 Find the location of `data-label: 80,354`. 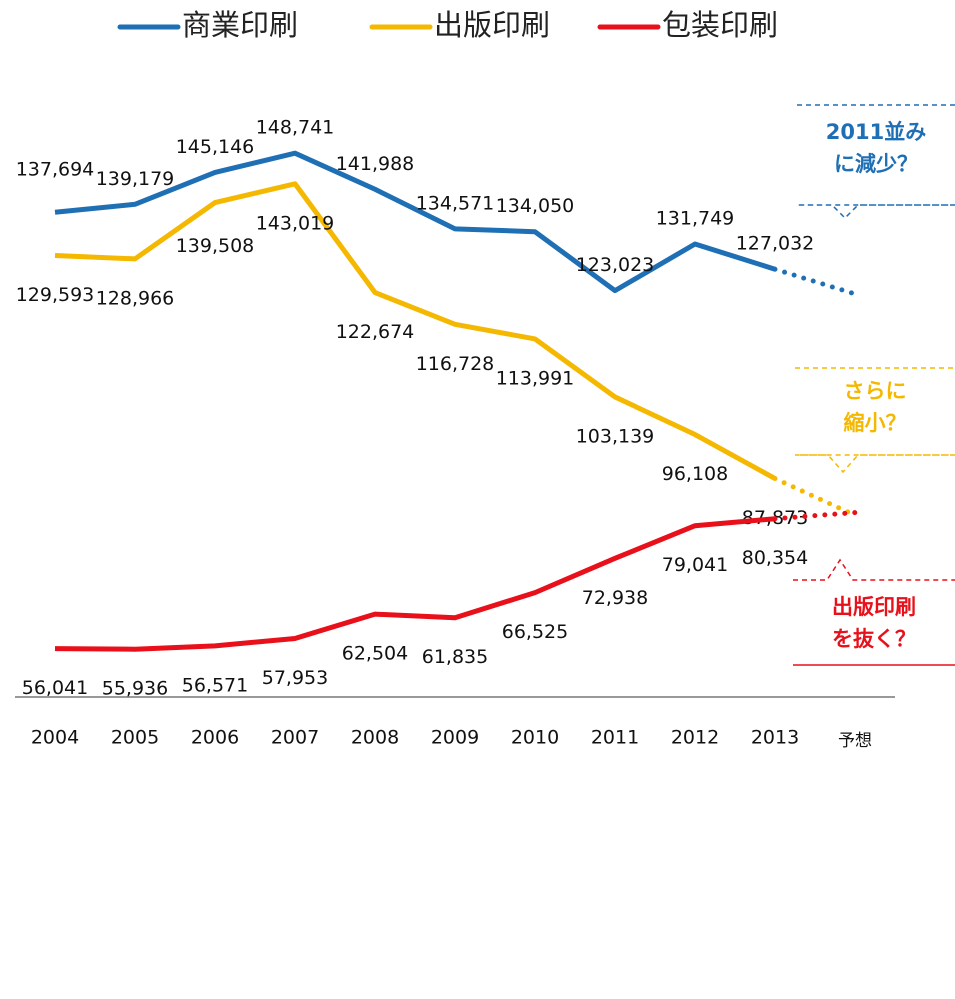

data-label: 80,354 is located at coordinates (775, 558).